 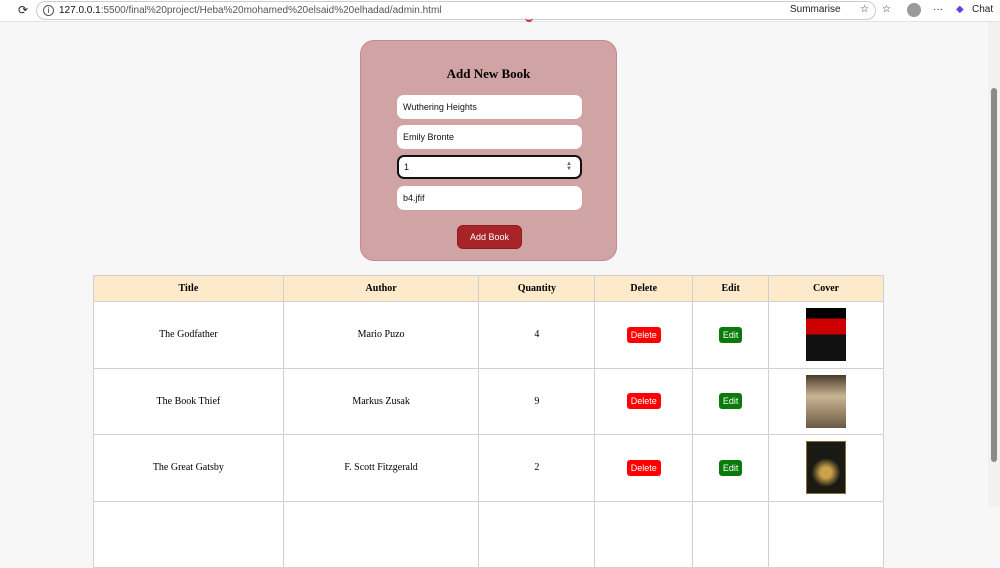 I want to click on book-author: Markus Zusak, so click(x=381, y=401).